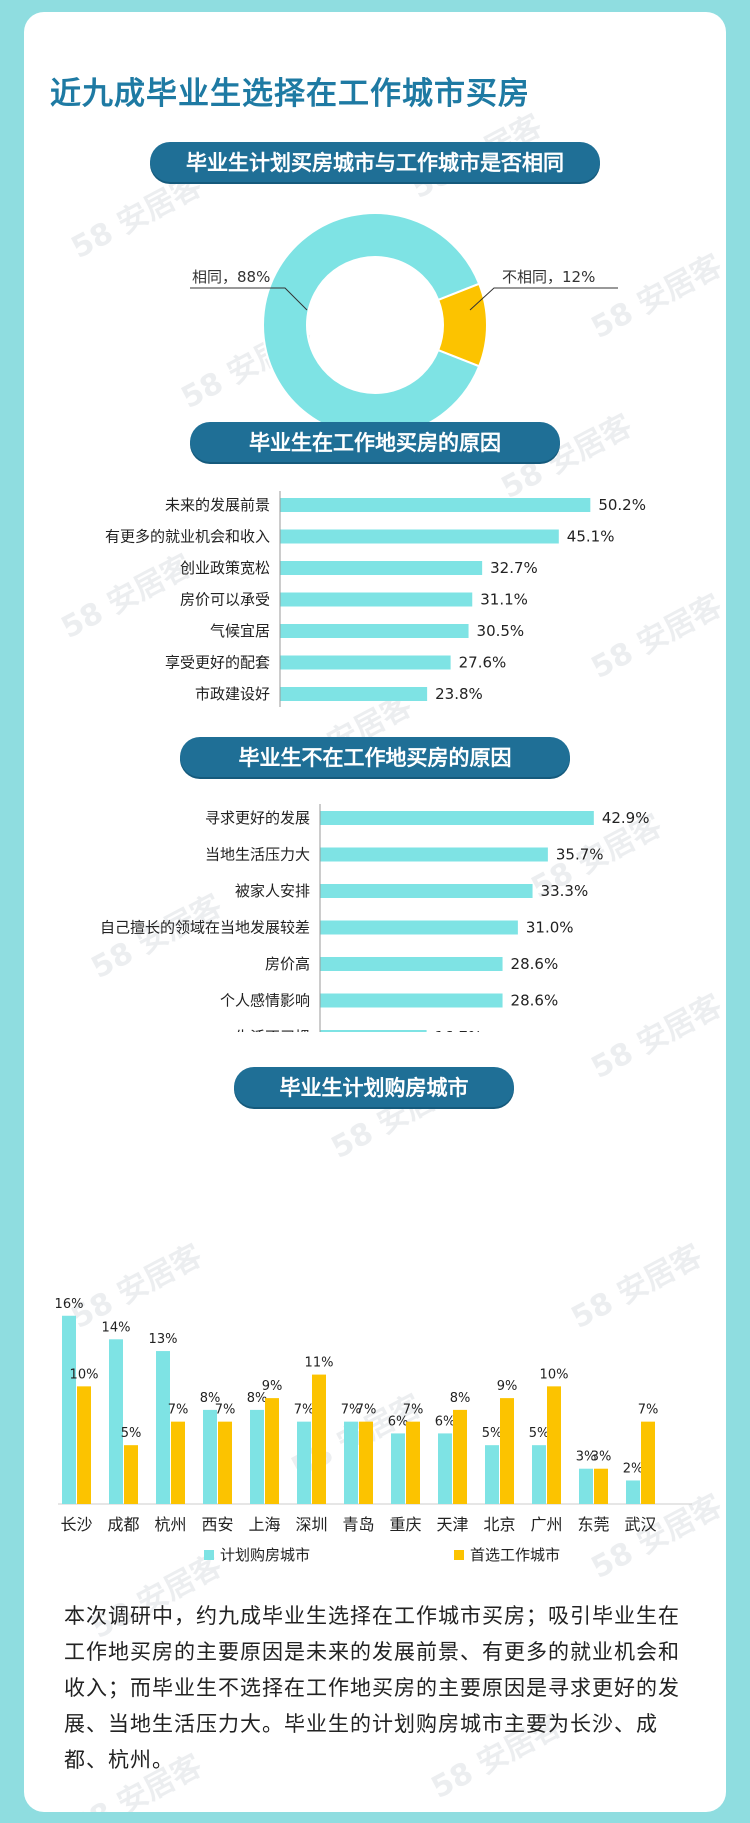  I want to click on bar-计划购房城市-长沙, so click(69, 1409).